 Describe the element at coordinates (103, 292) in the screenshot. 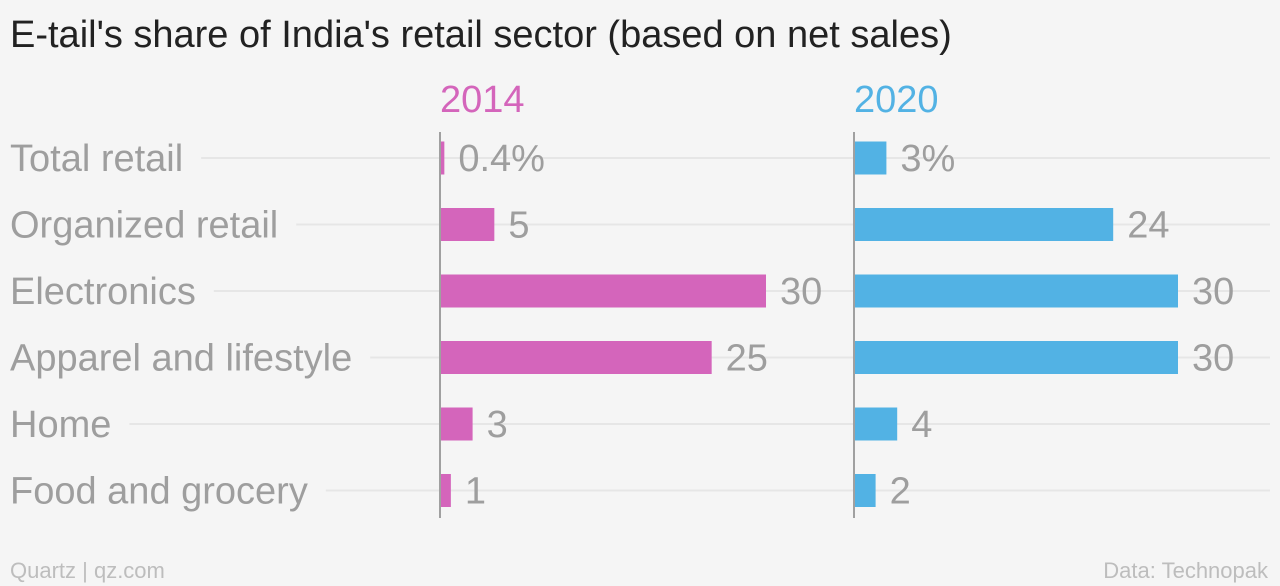

I see `category-label: Electronics` at that location.